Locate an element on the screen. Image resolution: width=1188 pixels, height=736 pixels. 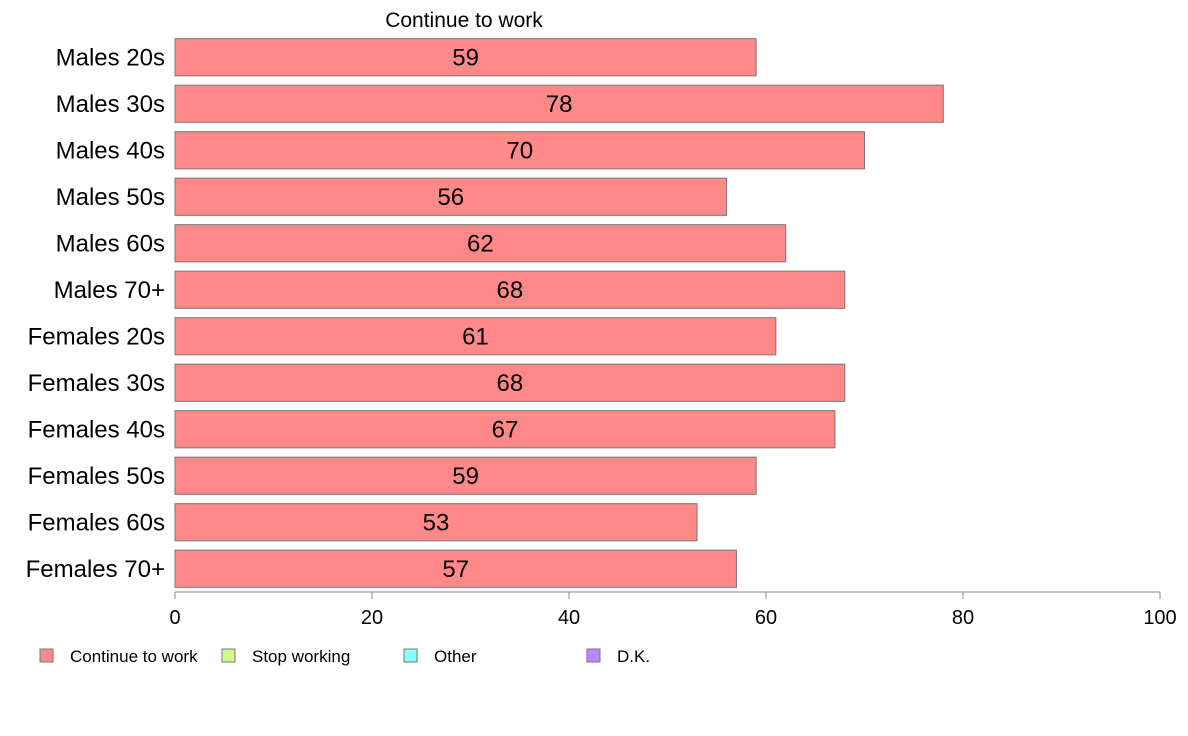
value-label: 56 is located at coordinates (450, 197).